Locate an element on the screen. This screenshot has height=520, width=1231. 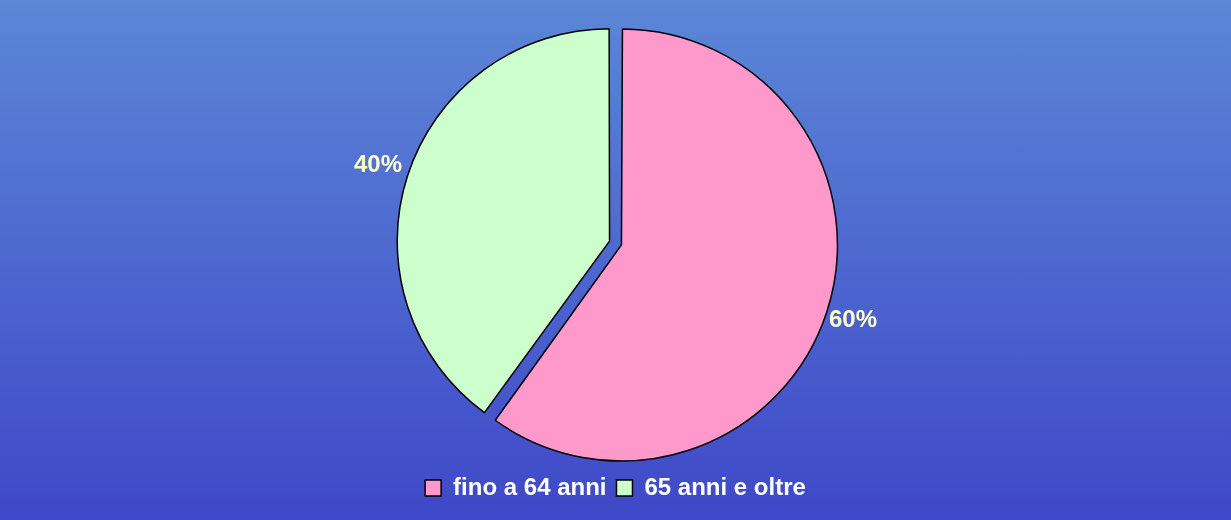
legend-label: fino a 64 anni is located at coordinates (530, 486).